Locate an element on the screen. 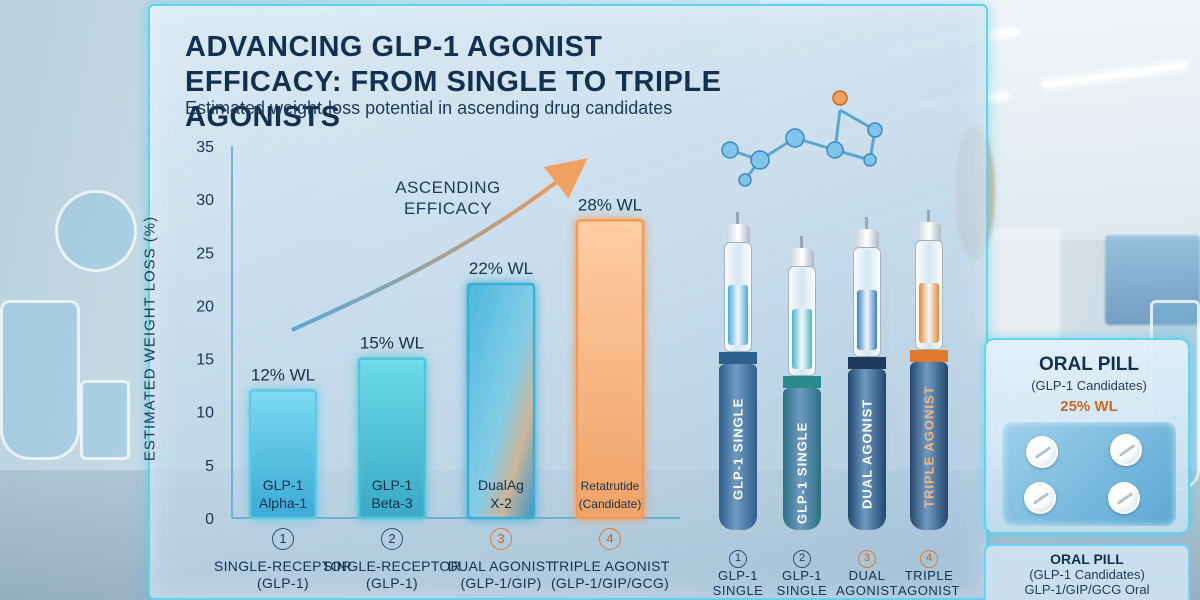 This screenshot has width=1200, height=600. category-number-badge: 4 is located at coordinates (610, 539).